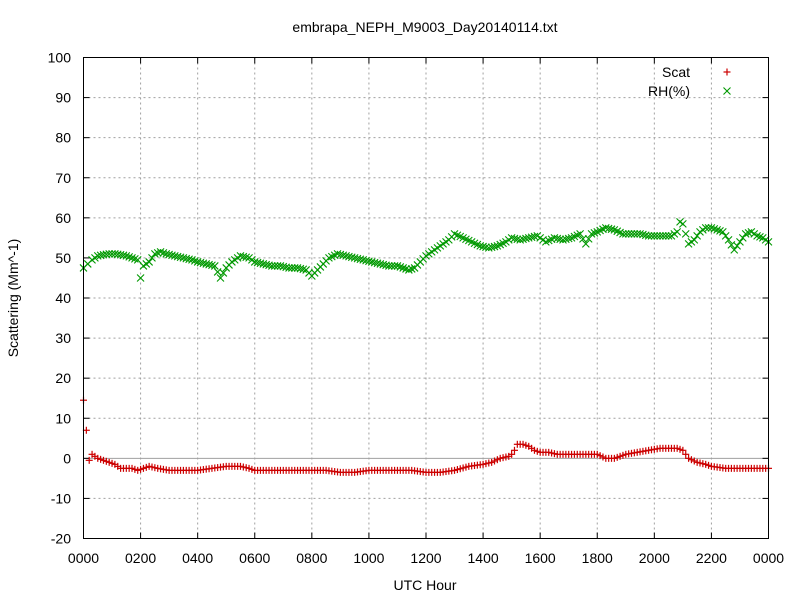  What do you see at coordinates (669, 91) in the screenshot?
I see `legend-label-rh: RH(%)` at bounding box center [669, 91].